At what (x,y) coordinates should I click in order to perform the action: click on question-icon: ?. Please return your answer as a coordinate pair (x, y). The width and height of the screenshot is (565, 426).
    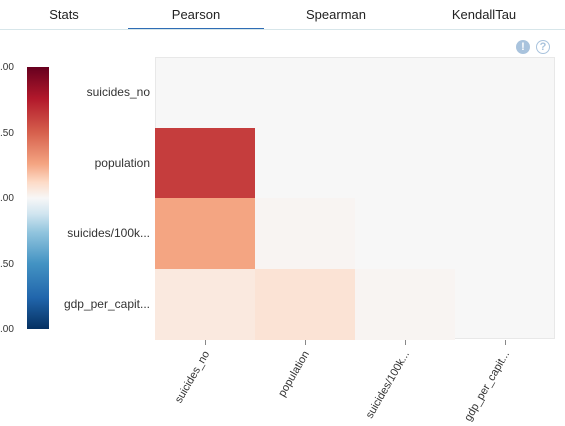
    Looking at the image, I should click on (543, 47).